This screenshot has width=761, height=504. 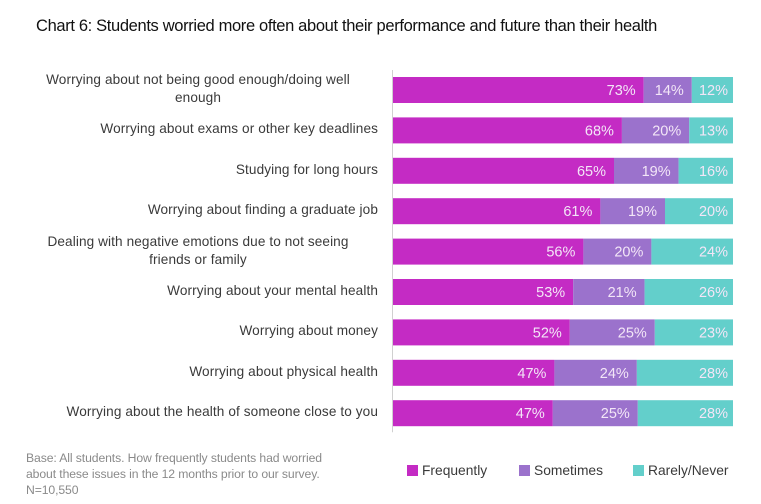 I want to click on category-label: Worrying about physical health, so click(x=198, y=372).